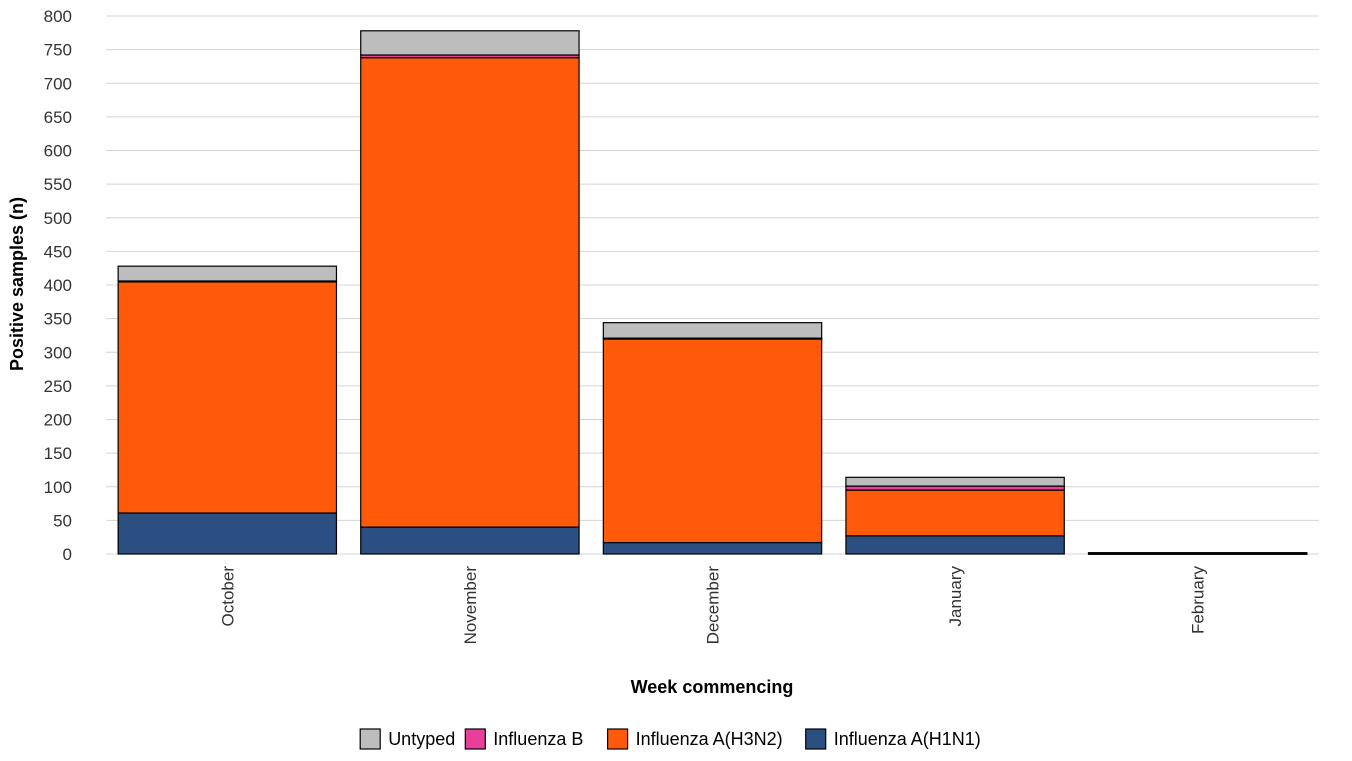 This screenshot has height=761, width=1352. What do you see at coordinates (17, 284) in the screenshot?
I see `y-axis-title: Positive samples (n)` at bounding box center [17, 284].